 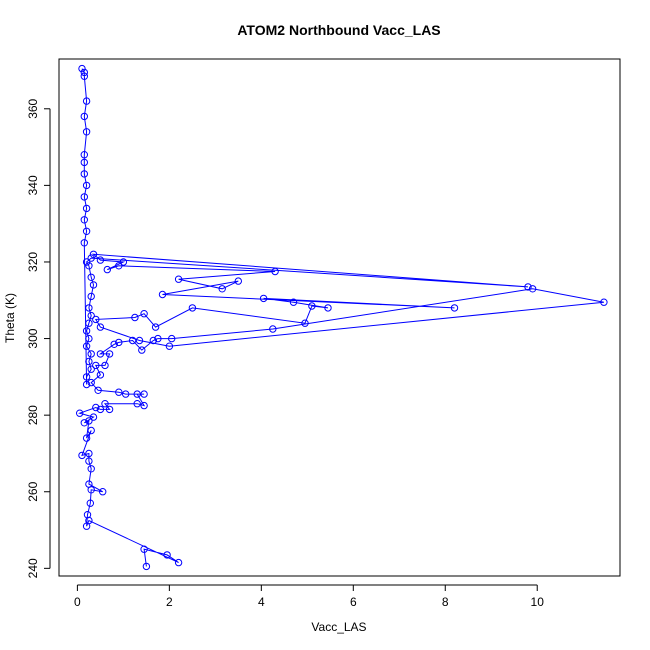 What do you see at coordinates (309, 596) in the screenshot?
I see `x-axis: 0 2 4 6 8 10` at bounding box center [309, 596].